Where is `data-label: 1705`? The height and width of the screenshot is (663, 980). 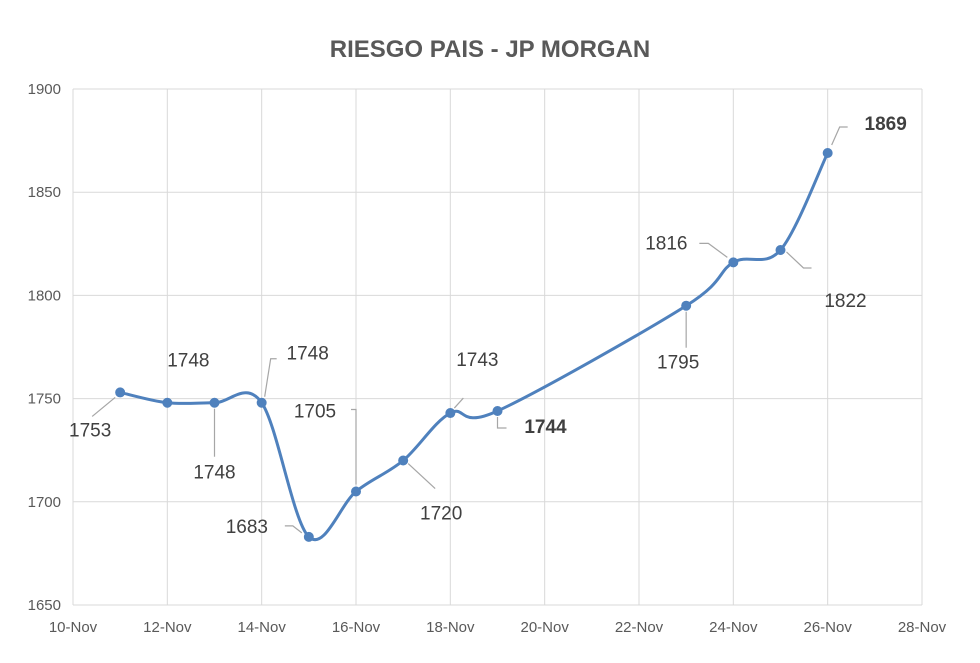 data-label: 1705 is located at coordinates (315, 411).